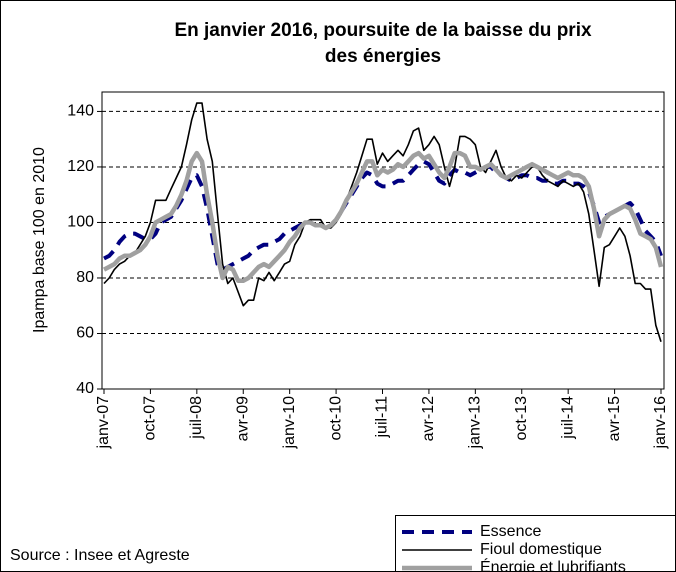  What do you see at coordinates (85, 277) in the screenshot?
I see `y-tick-label: 80` at bounding box center [85, 277].